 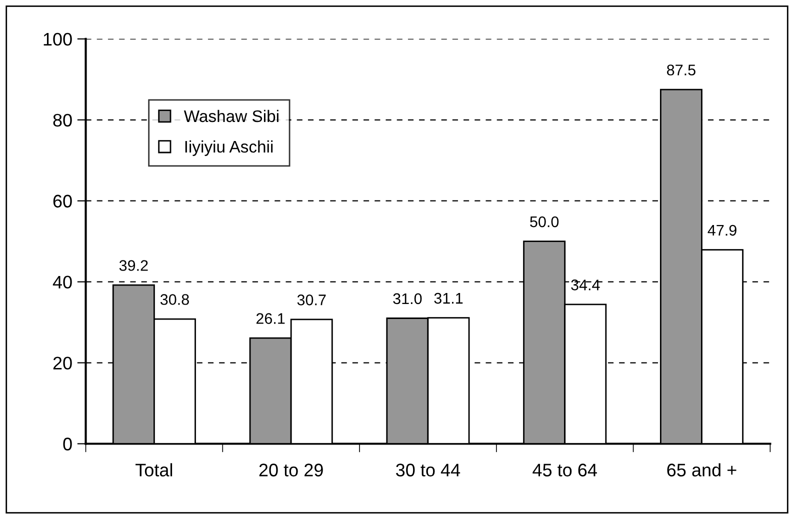 What do you see at coordinates (270, 318) in the screenshot?
I see `data-label: 26.1` at bounding box center [270, 318].